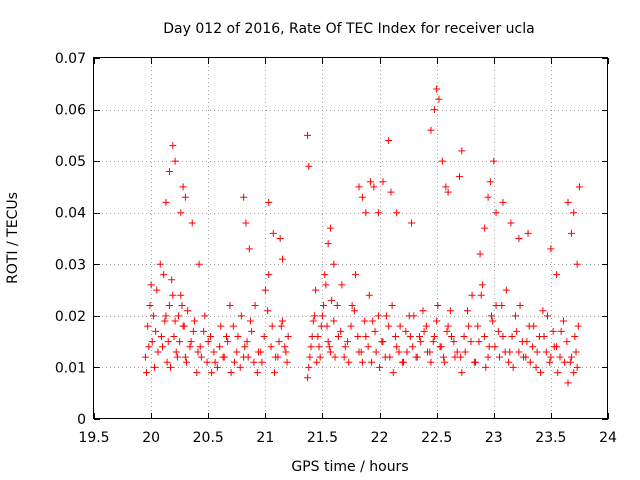  What do you see at coordinates (70, 317) in the screenshot?
I see `y-tick-label: 0.02` at bounding box center [70, 317].